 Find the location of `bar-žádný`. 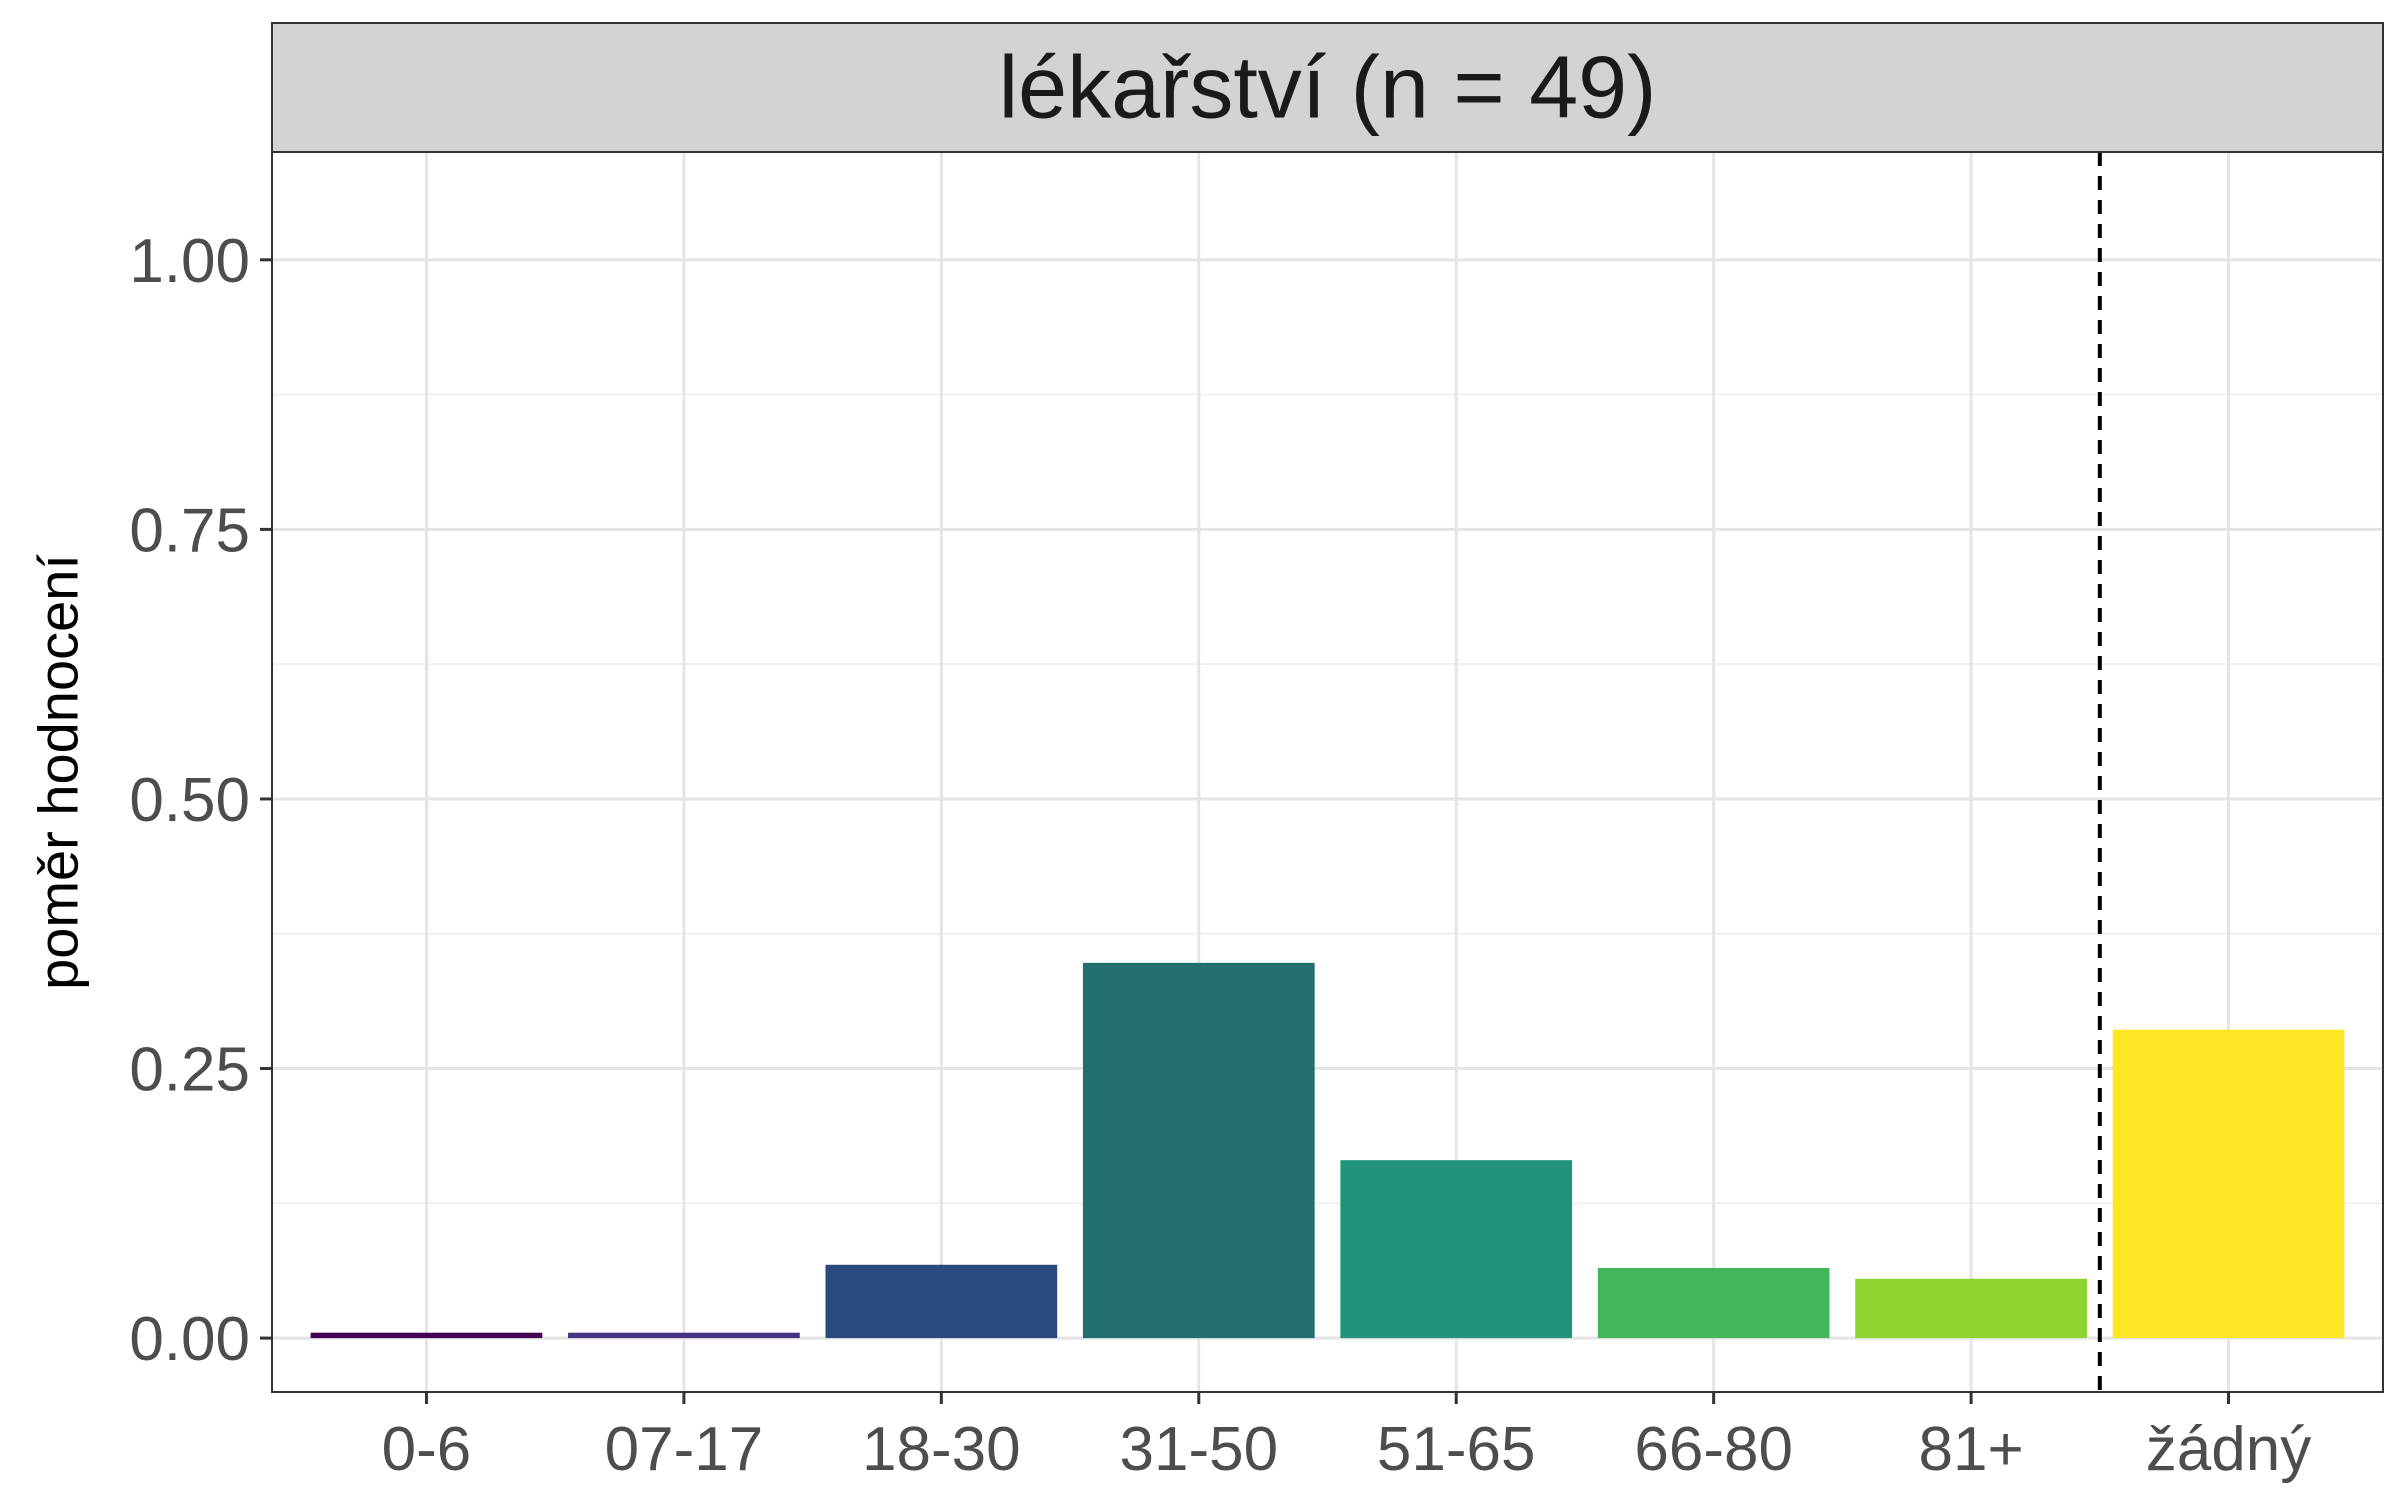

bar-žádný is located at coordinates (2228, 1184).